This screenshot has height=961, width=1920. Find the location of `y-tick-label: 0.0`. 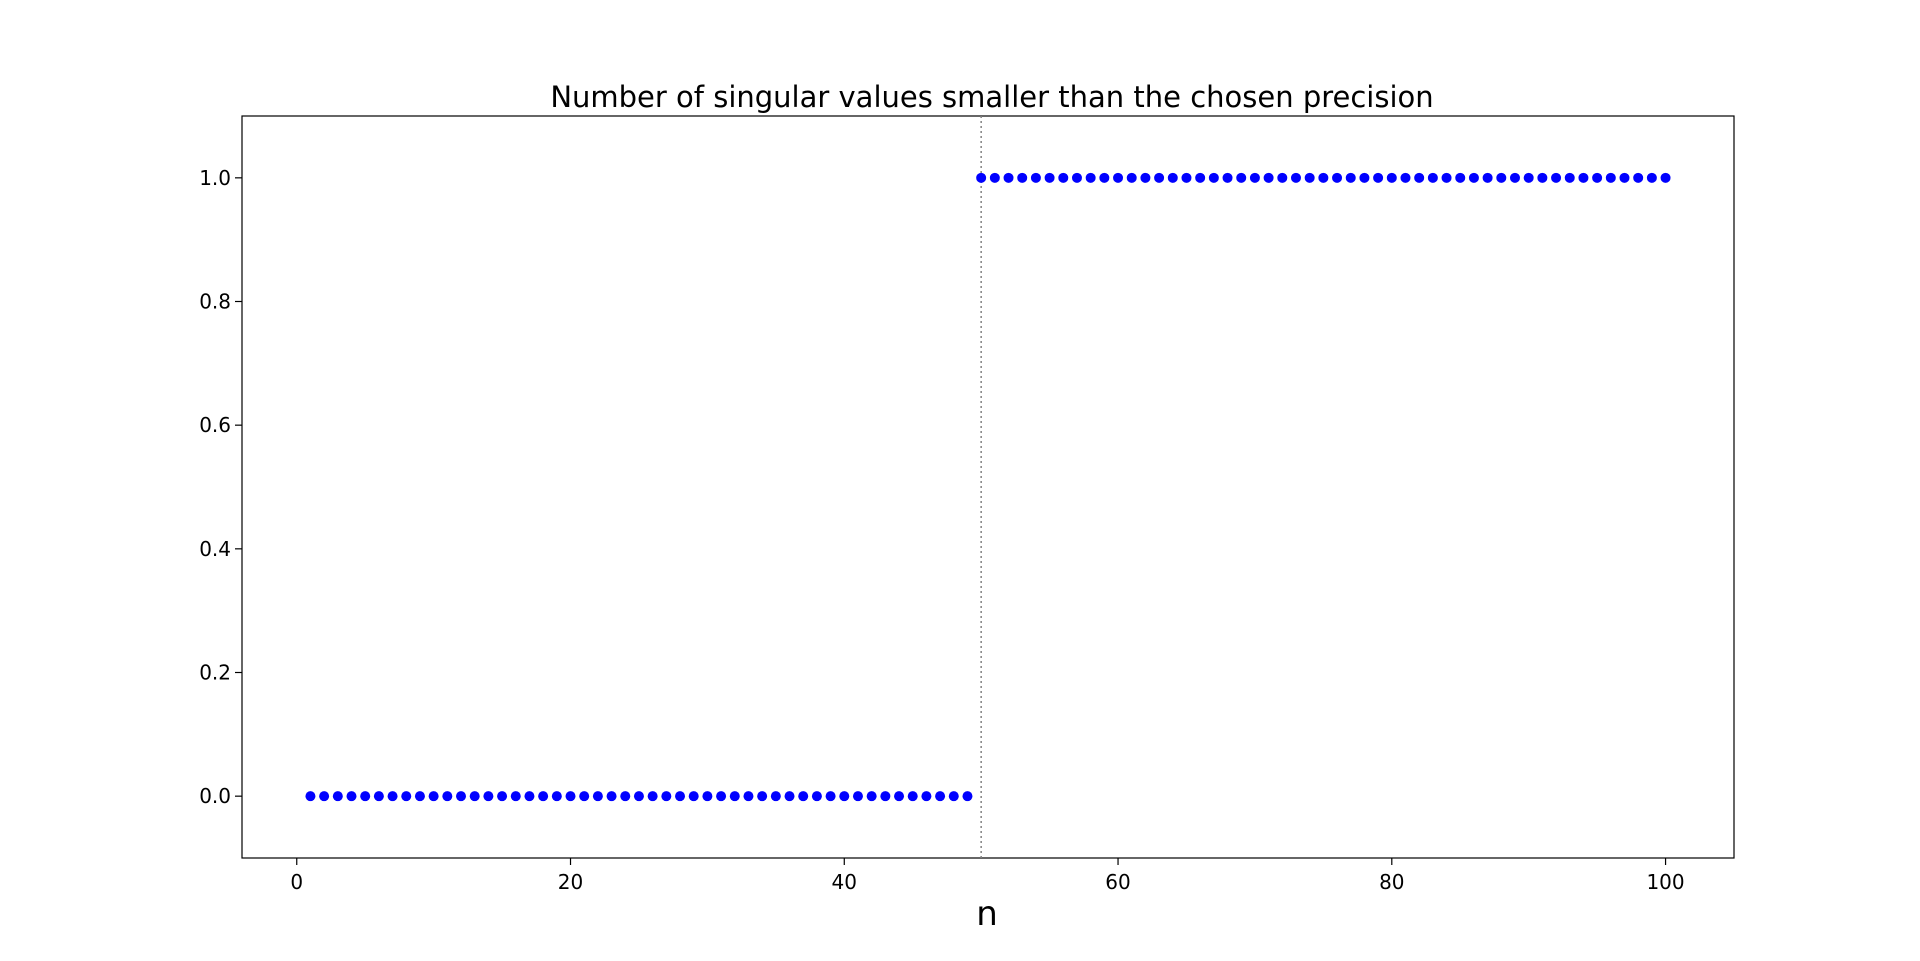

y-tick-label: 0.0 is located at coordinates (215, 796).